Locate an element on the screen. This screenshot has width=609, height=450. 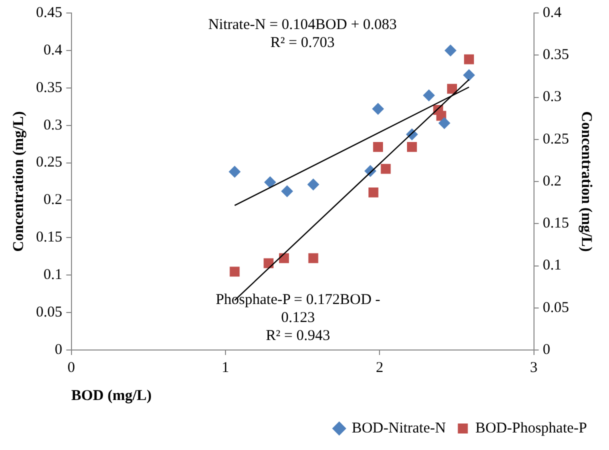
x-tick-label: 2 is located at coordinates (380, 368).